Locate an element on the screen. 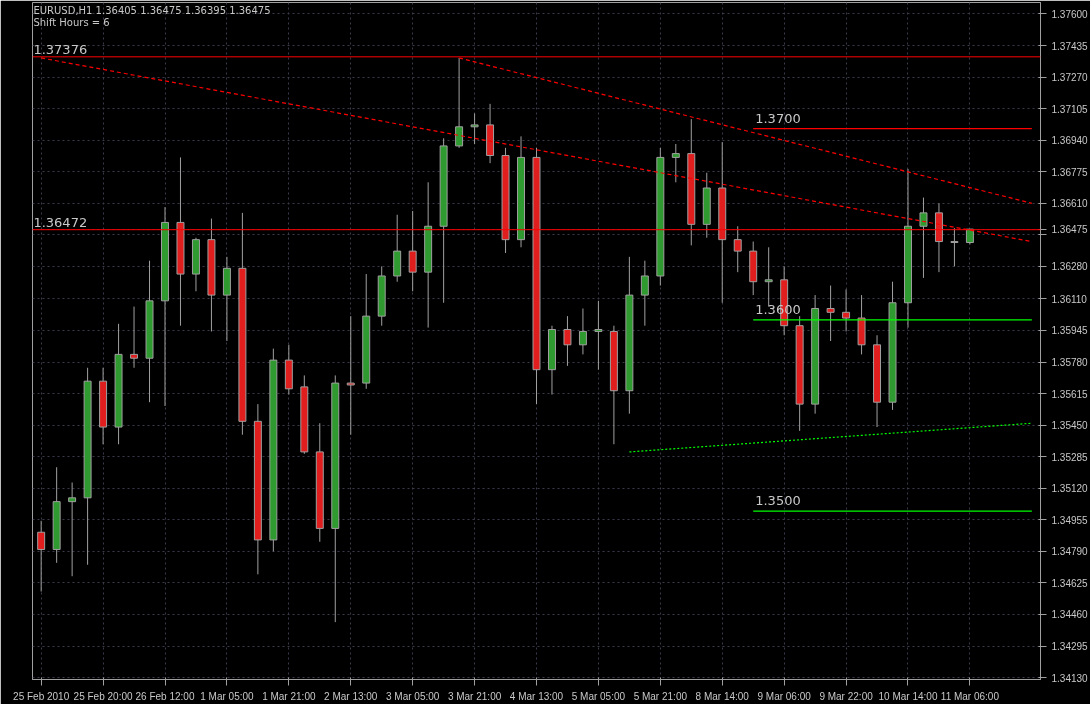  chart-title: EURUSD,H1 1.36405 1.36475 1.36395 1.36475 is located at coordinates (152, 10).